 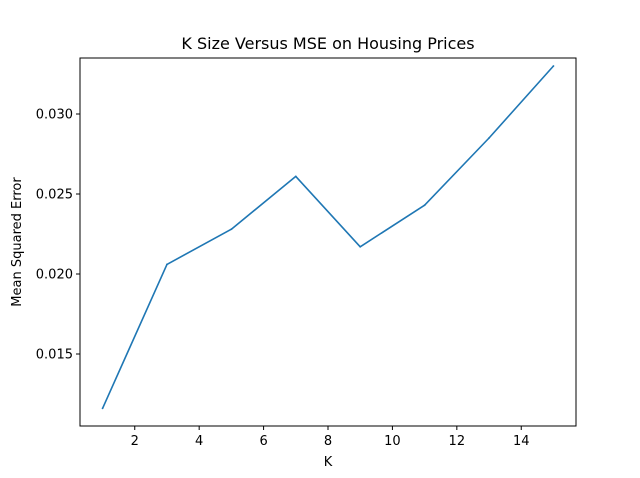 What do you see at coordinates (521, 441) in the screenshot?
I see `x-tick-label: 14` at bounding box center [521, 441].